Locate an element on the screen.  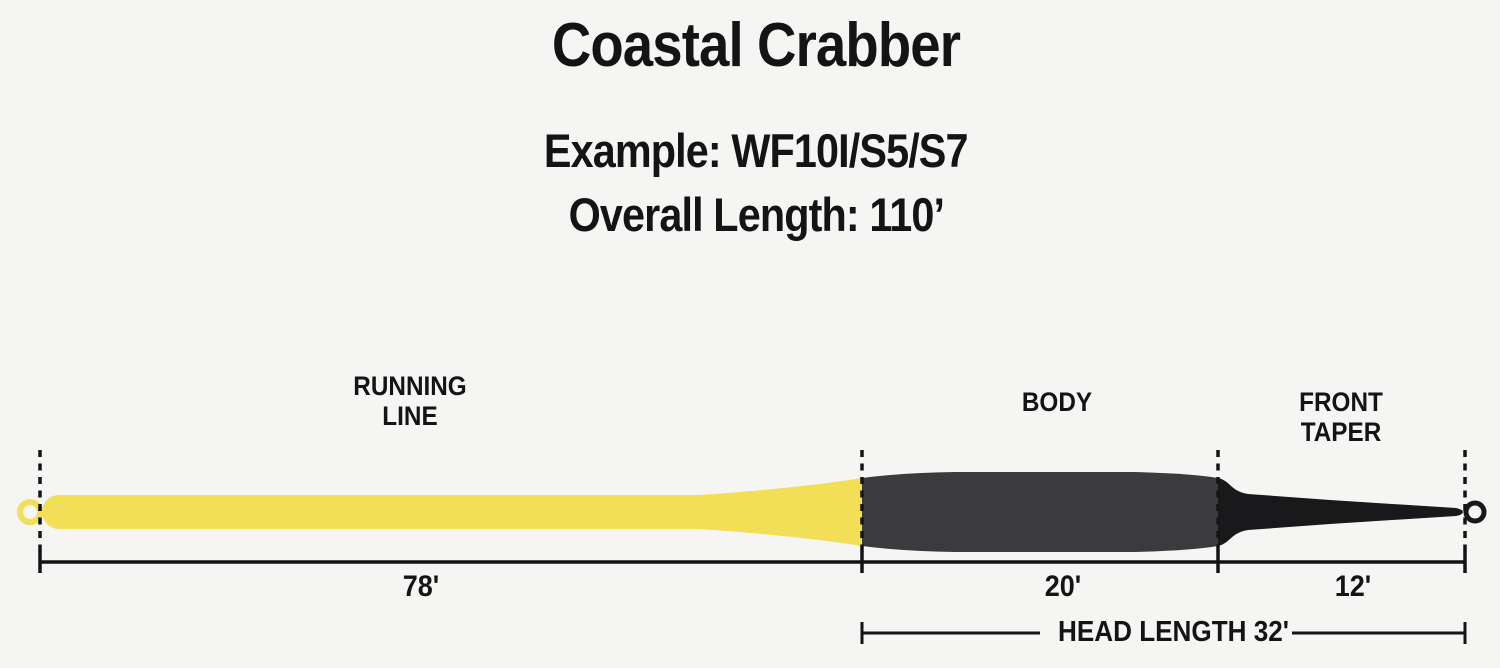
example-subtitle-text: Example: WF10I/S5/S7 is located at coordinates (756, 150).